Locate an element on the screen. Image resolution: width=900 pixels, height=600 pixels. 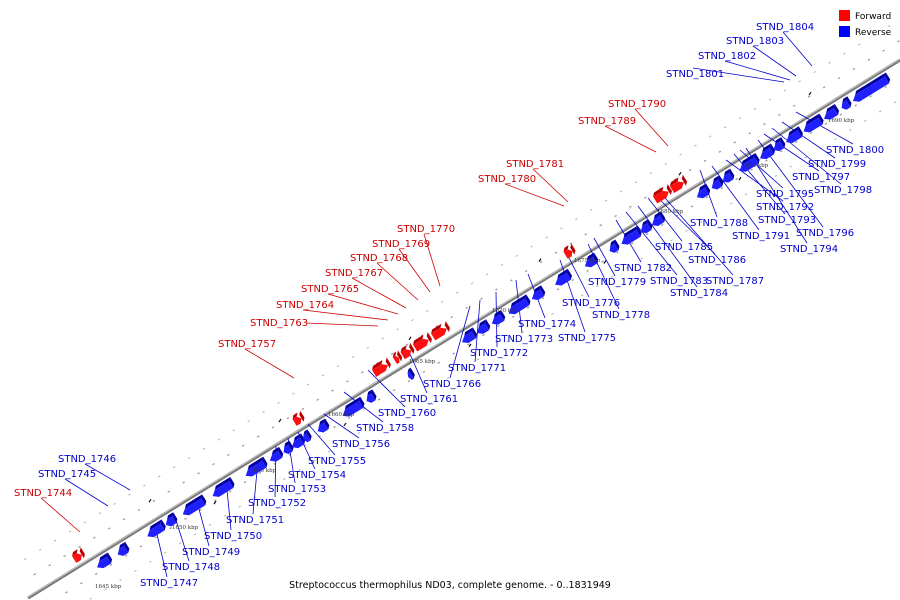
tick-label: 1650 kbp is located at coordinates (185, 528).